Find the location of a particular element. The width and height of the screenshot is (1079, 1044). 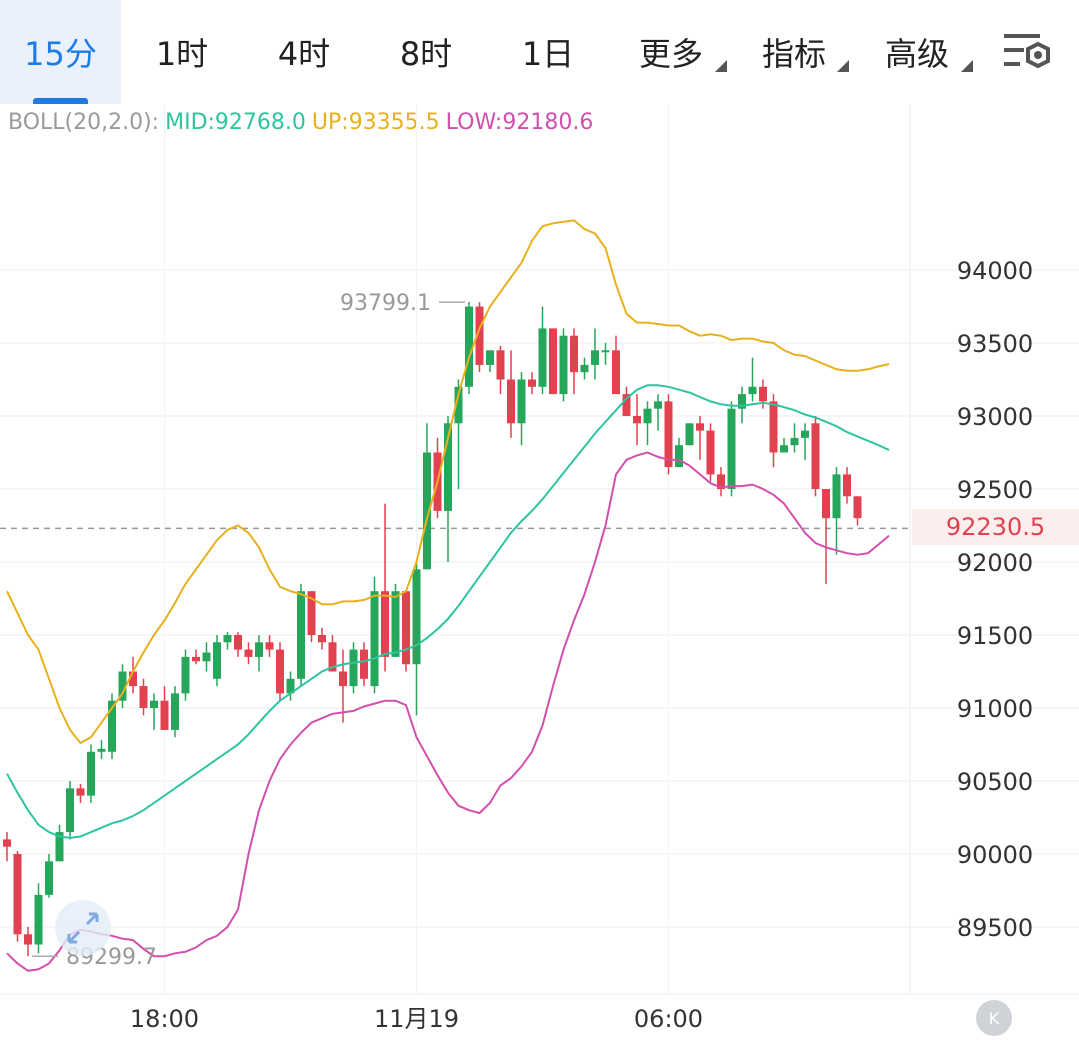

tab-4h: 4时 is located at coordinates (304, 52).